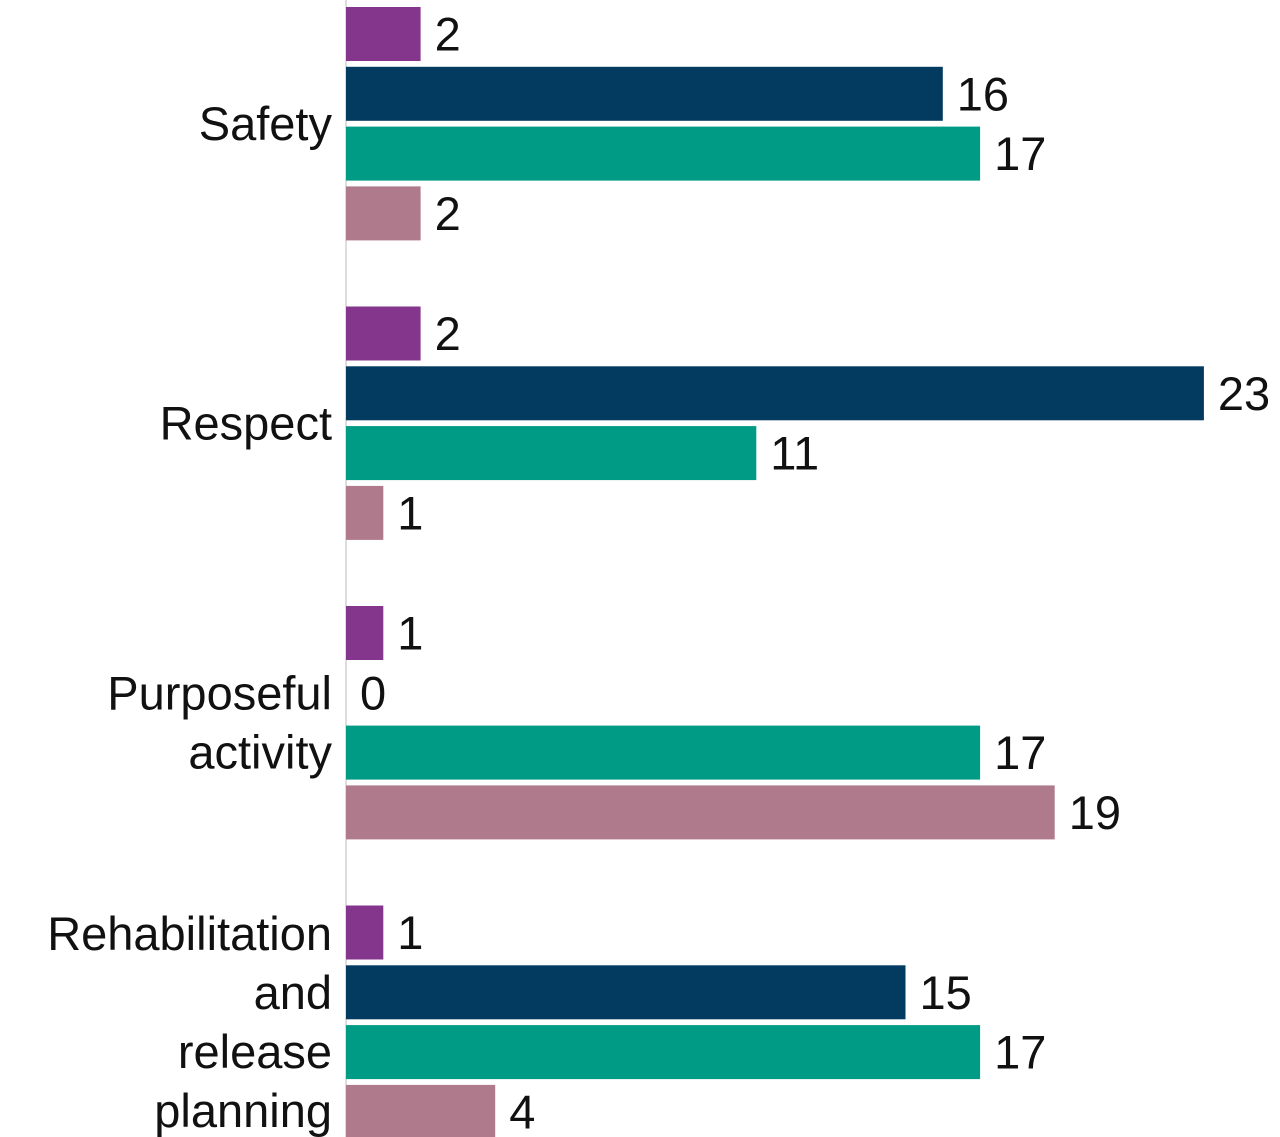 The image size is (1280, 1137). Describe the element at coordinates (644, 93) in the screenshot. I see `bar-safety-s2` at that location.